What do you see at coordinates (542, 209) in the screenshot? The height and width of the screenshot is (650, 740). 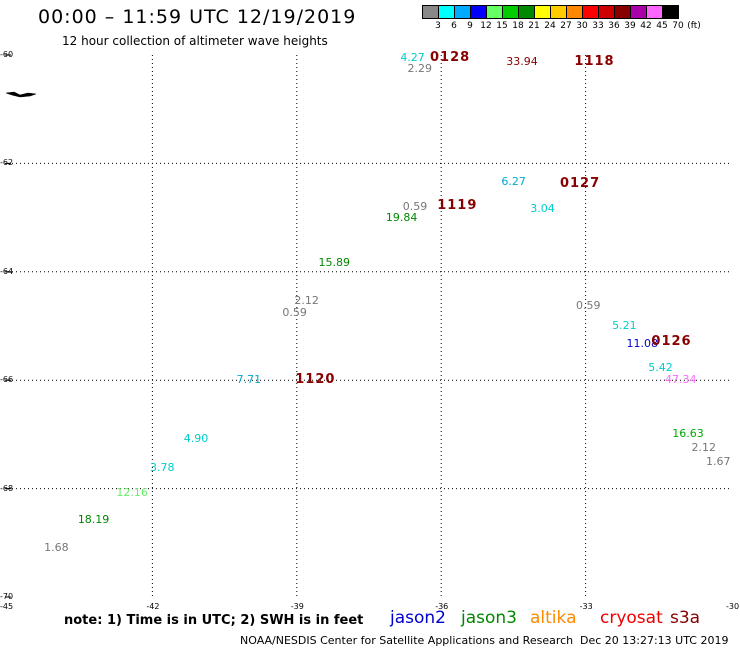 I see `wave-height-value: 3.04` at bounding box center [542, 209].